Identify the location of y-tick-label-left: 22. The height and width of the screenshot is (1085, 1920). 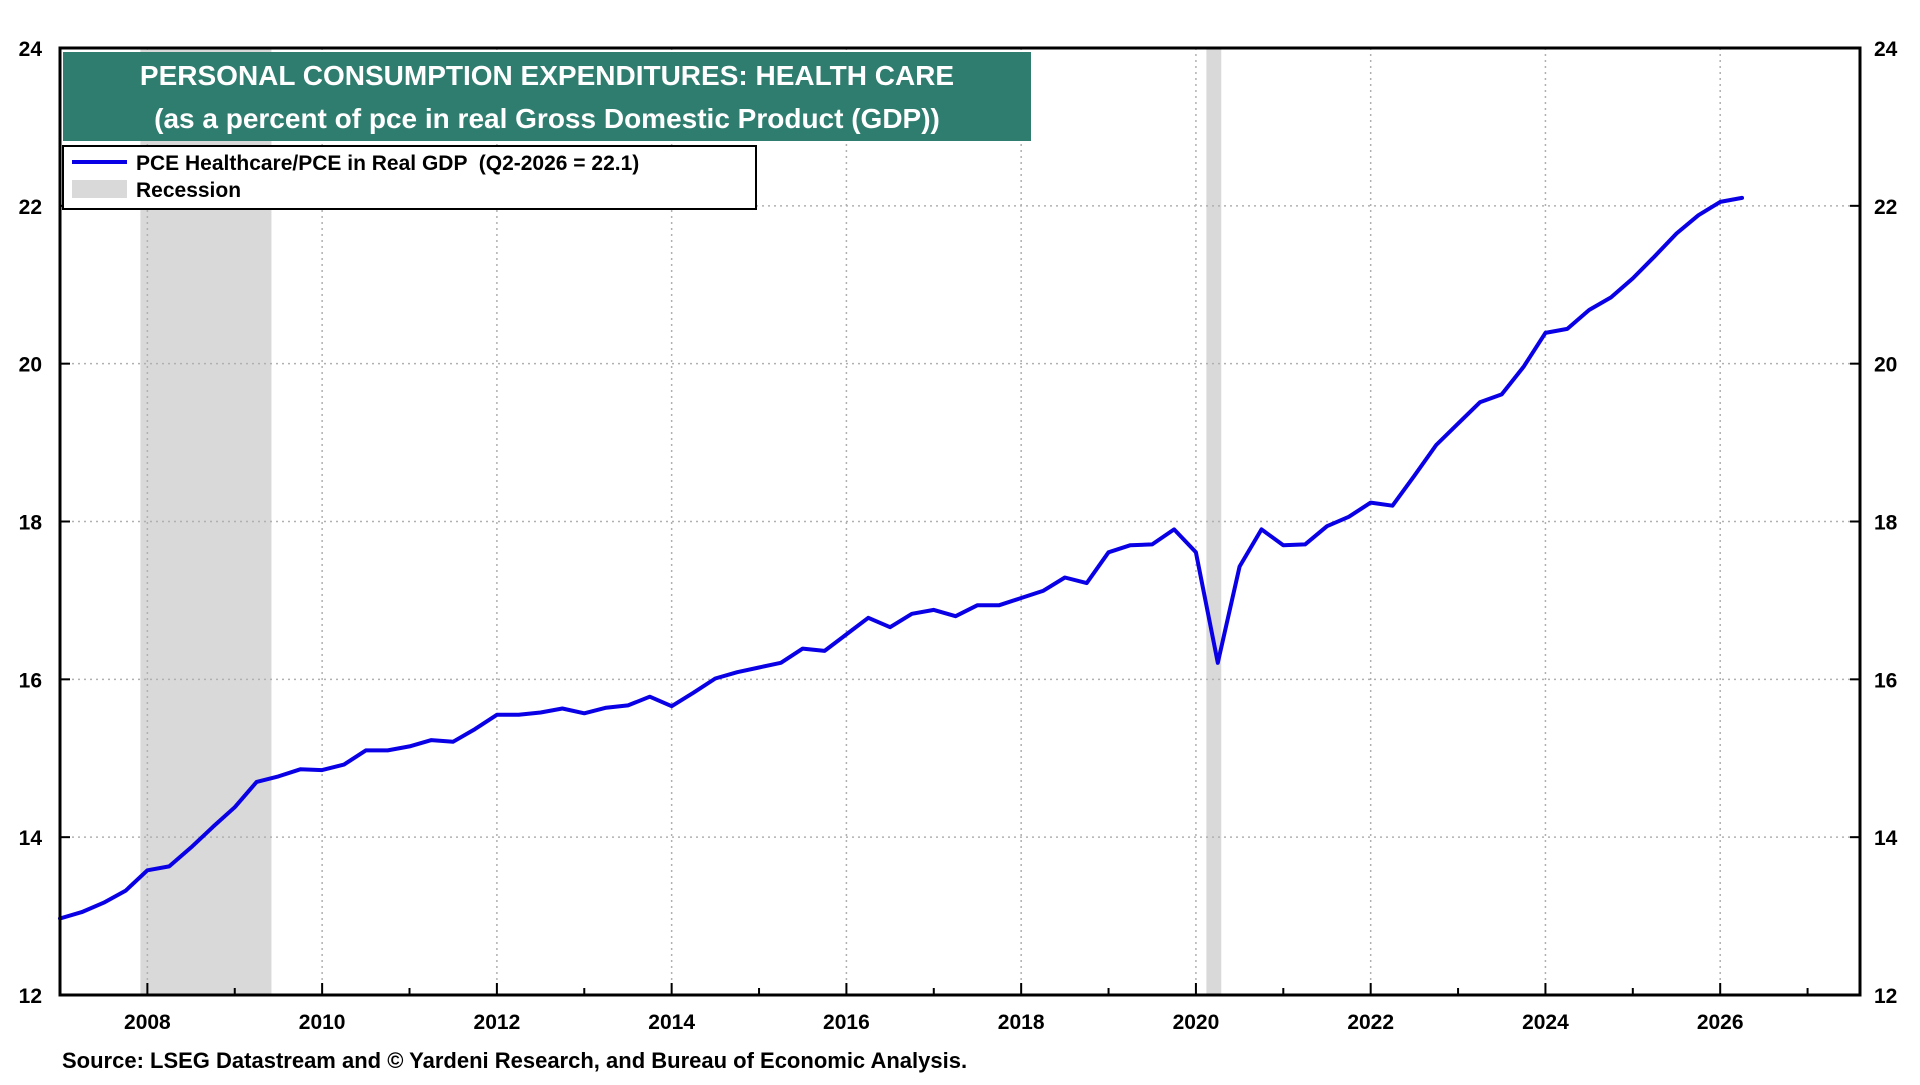
(30, 207).